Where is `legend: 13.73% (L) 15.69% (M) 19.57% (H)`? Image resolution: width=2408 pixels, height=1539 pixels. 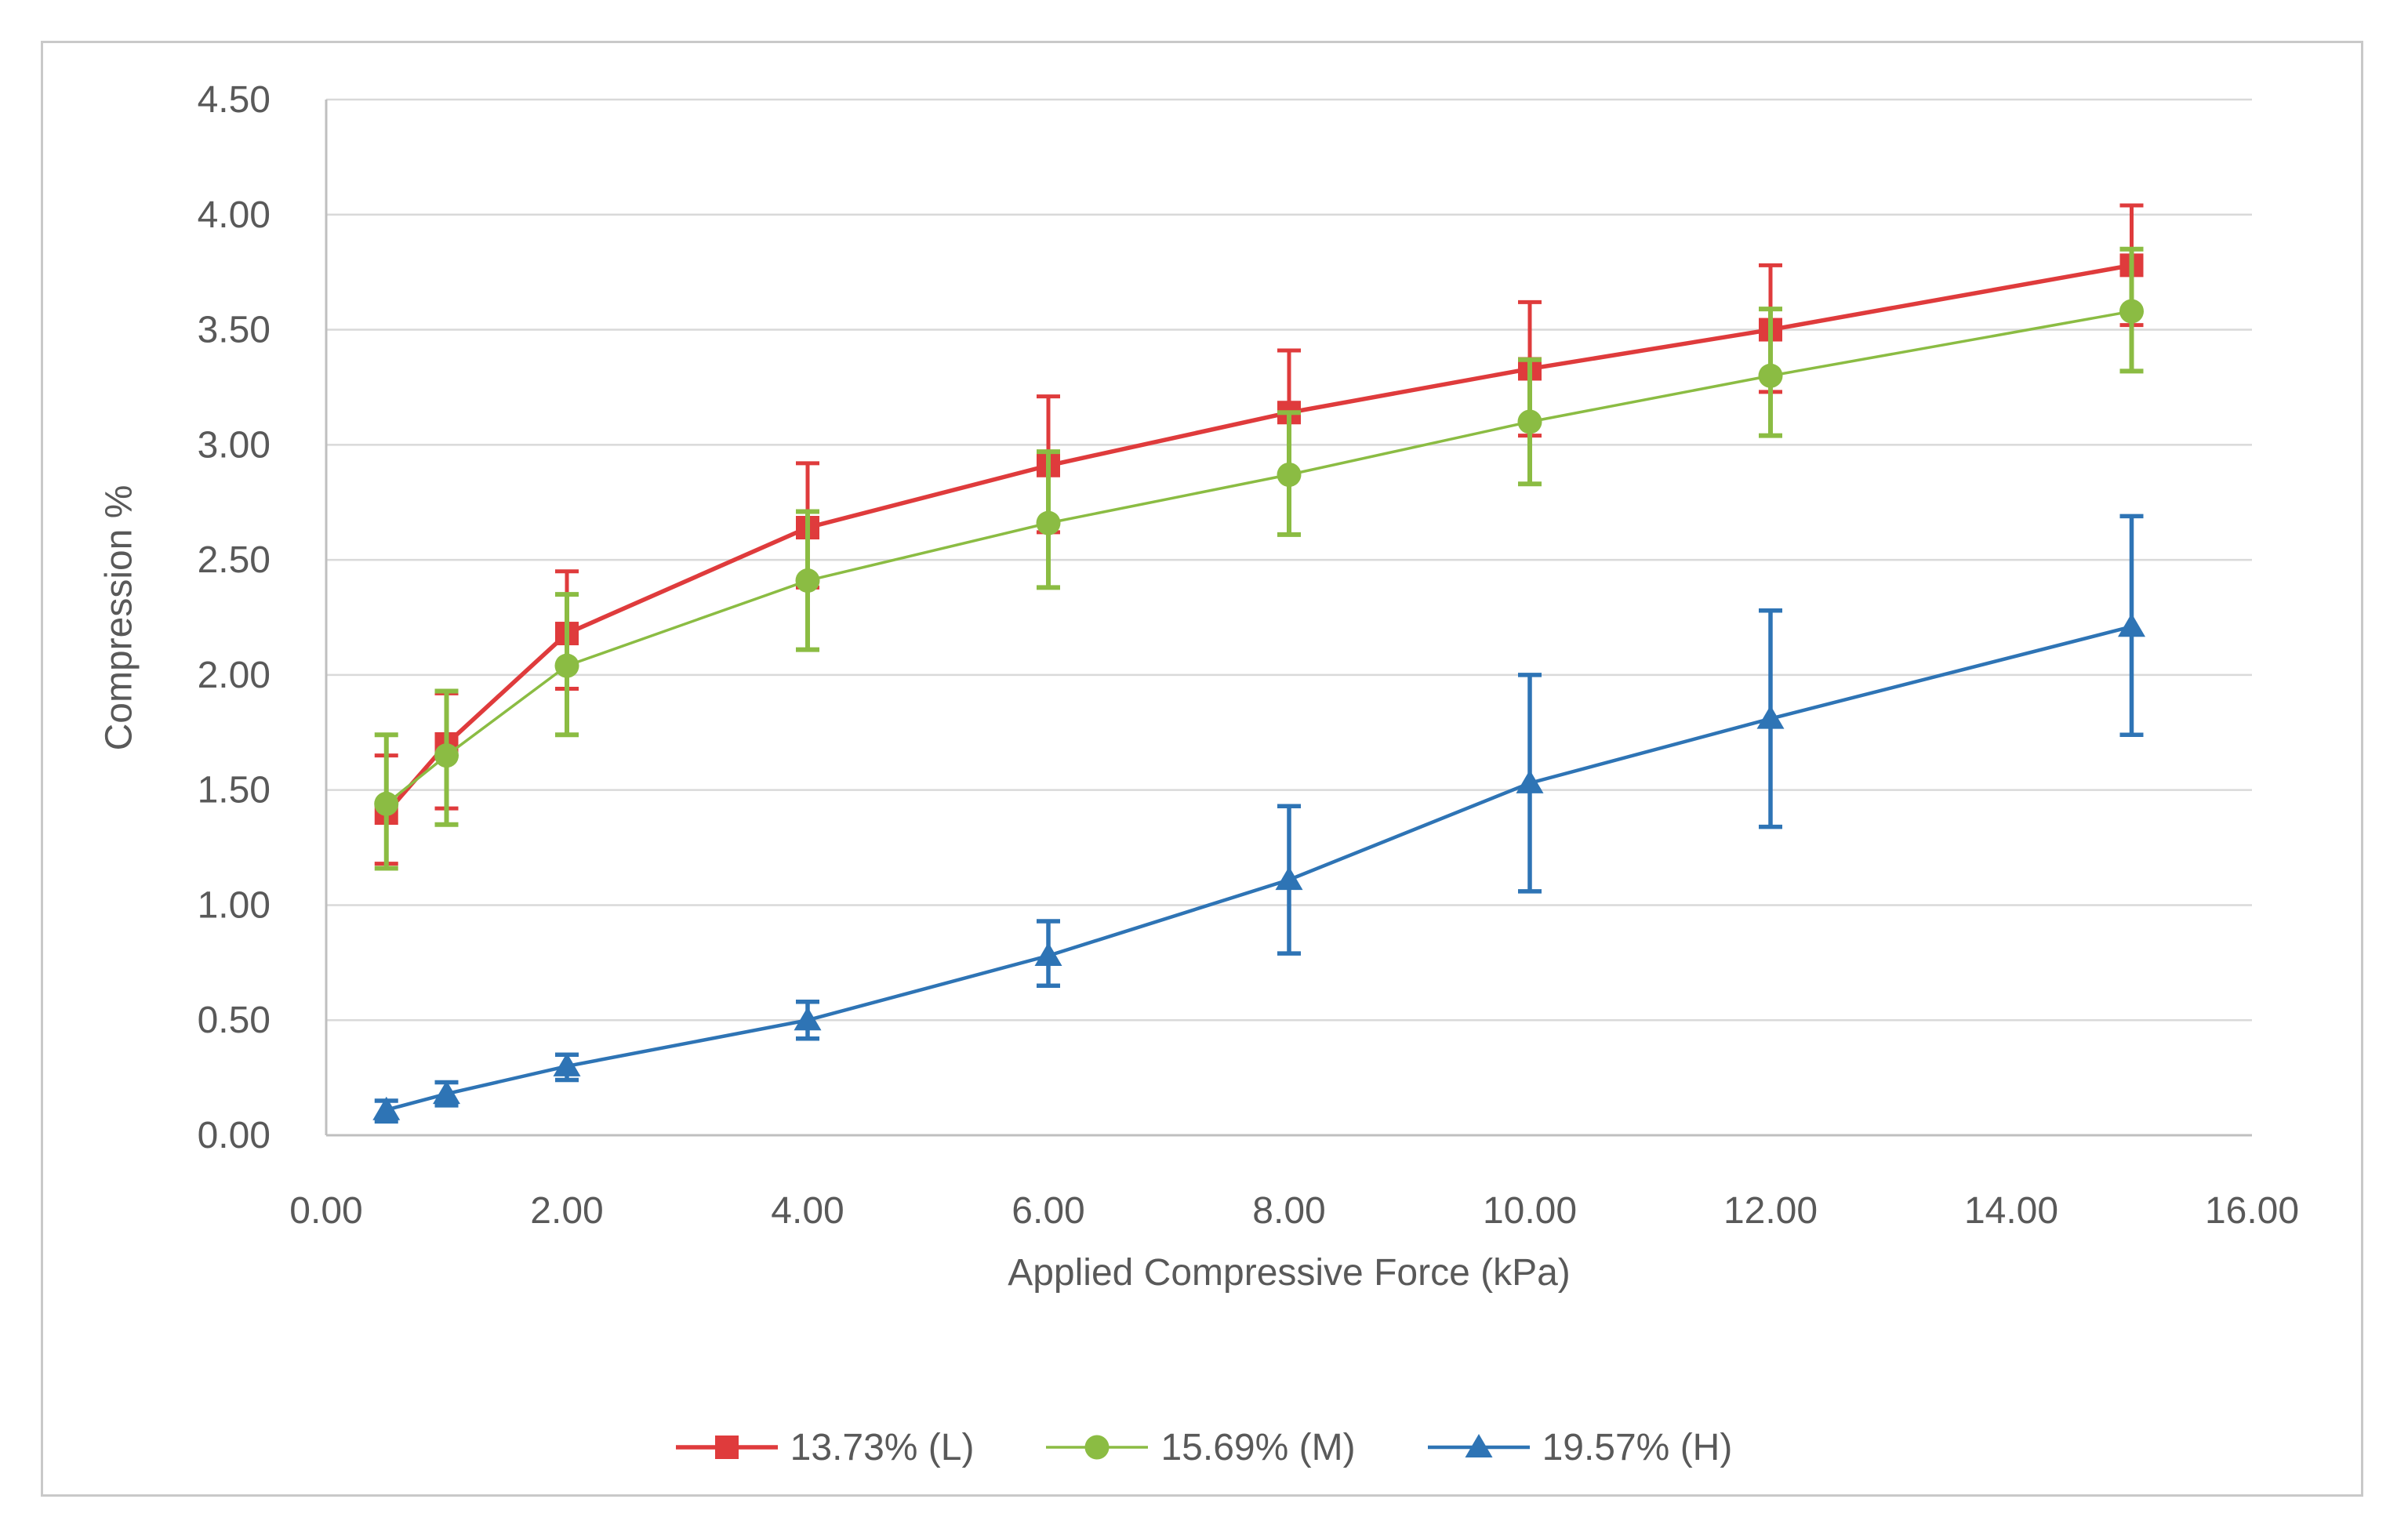 legend: 13.73% (L) 15.69% (M) 19.57% (H) is located at coordinates (1204, 1447).